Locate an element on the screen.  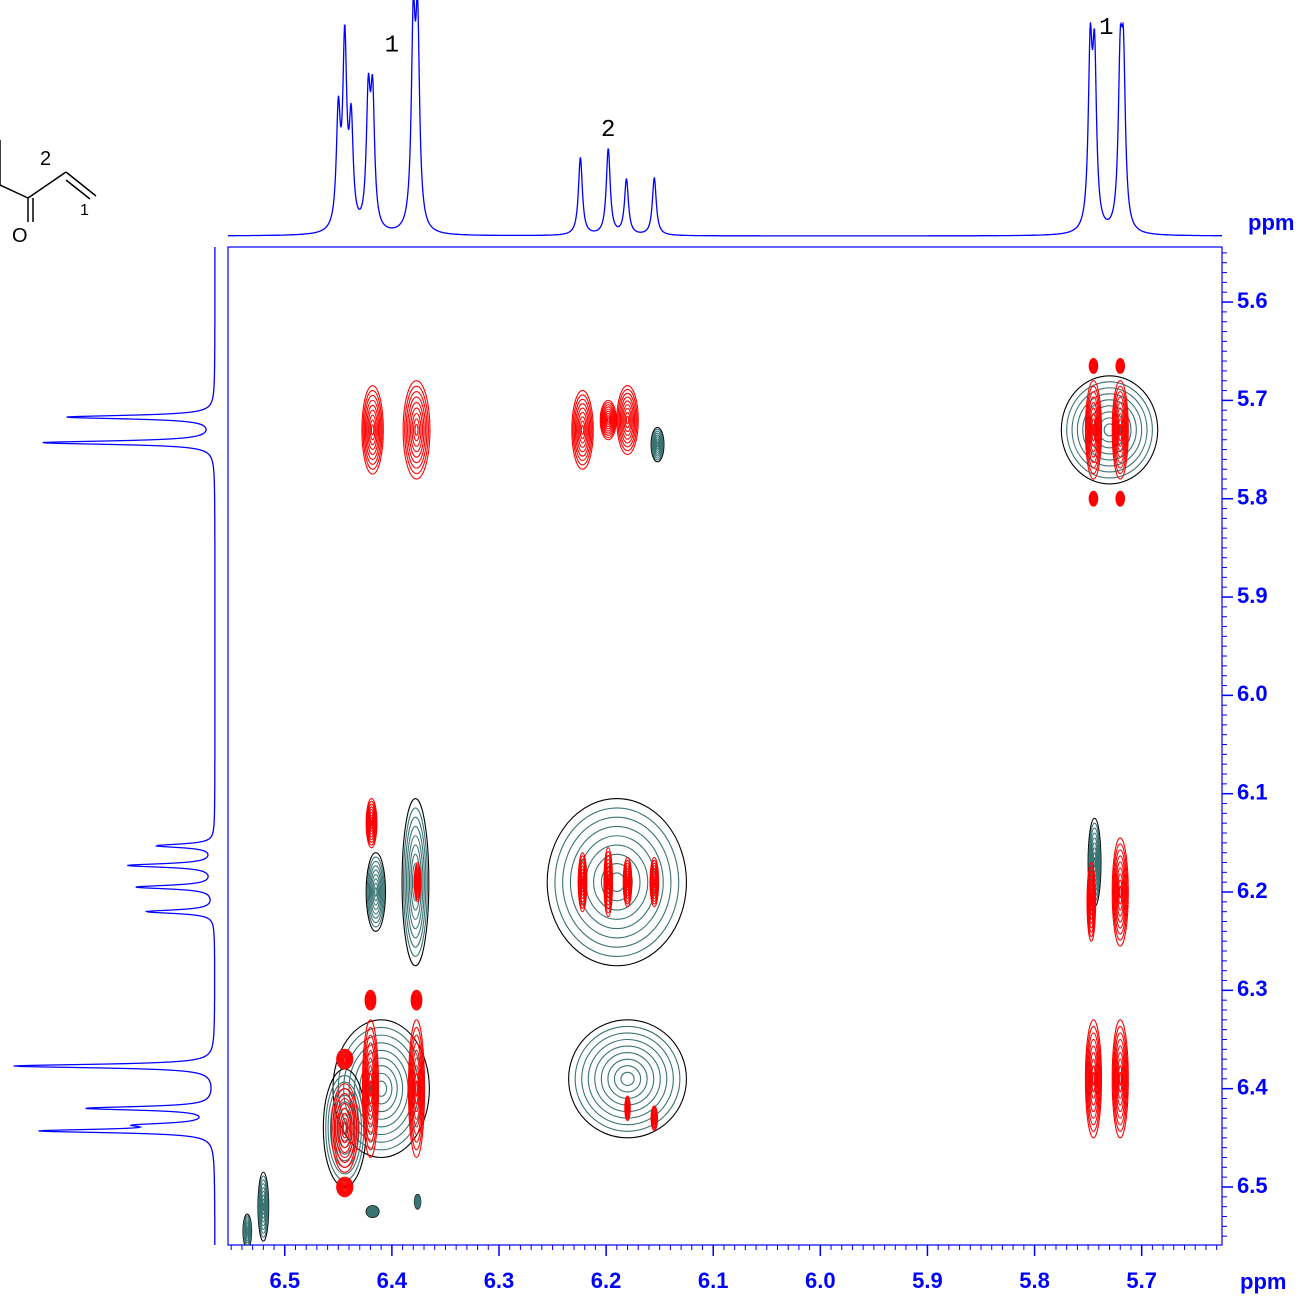
x-tick-label: 6.4 is located at coordinates (392, 1280).